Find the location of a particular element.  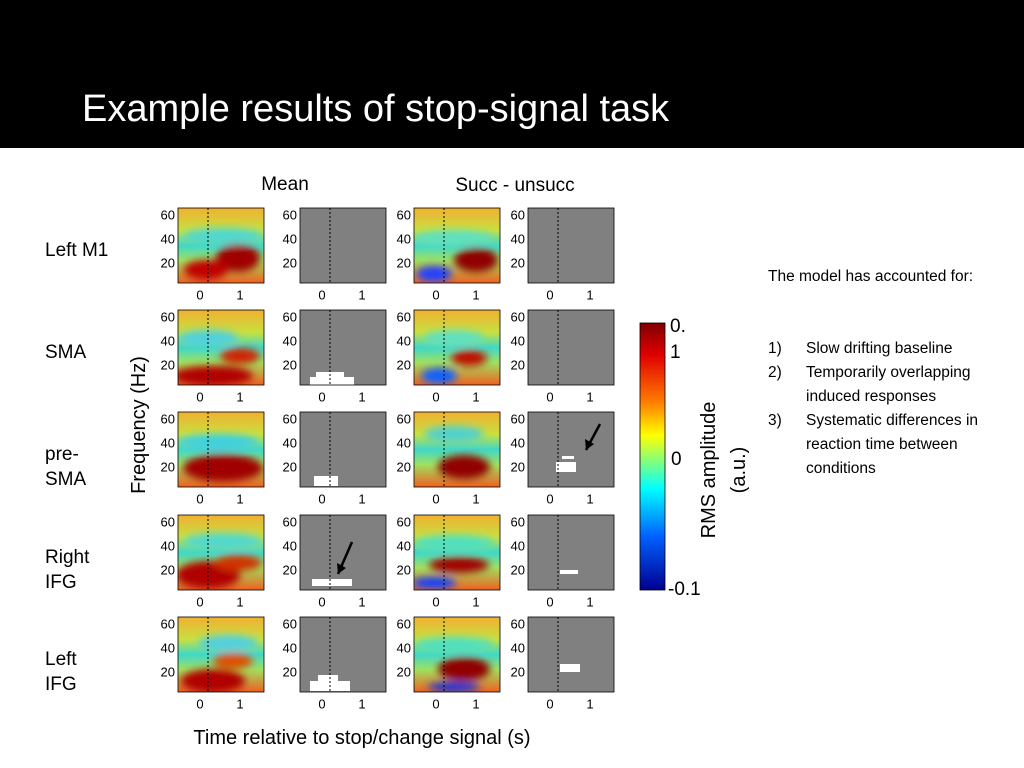

list-marker: 3) is located at coordinates (775, 420).